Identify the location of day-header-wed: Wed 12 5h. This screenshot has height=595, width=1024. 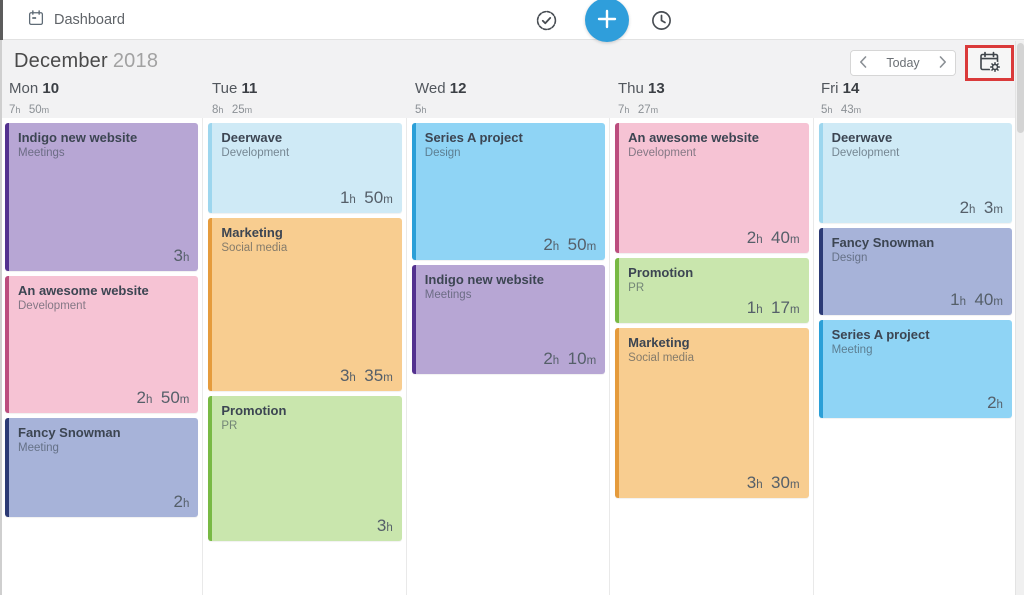
(507, 99).